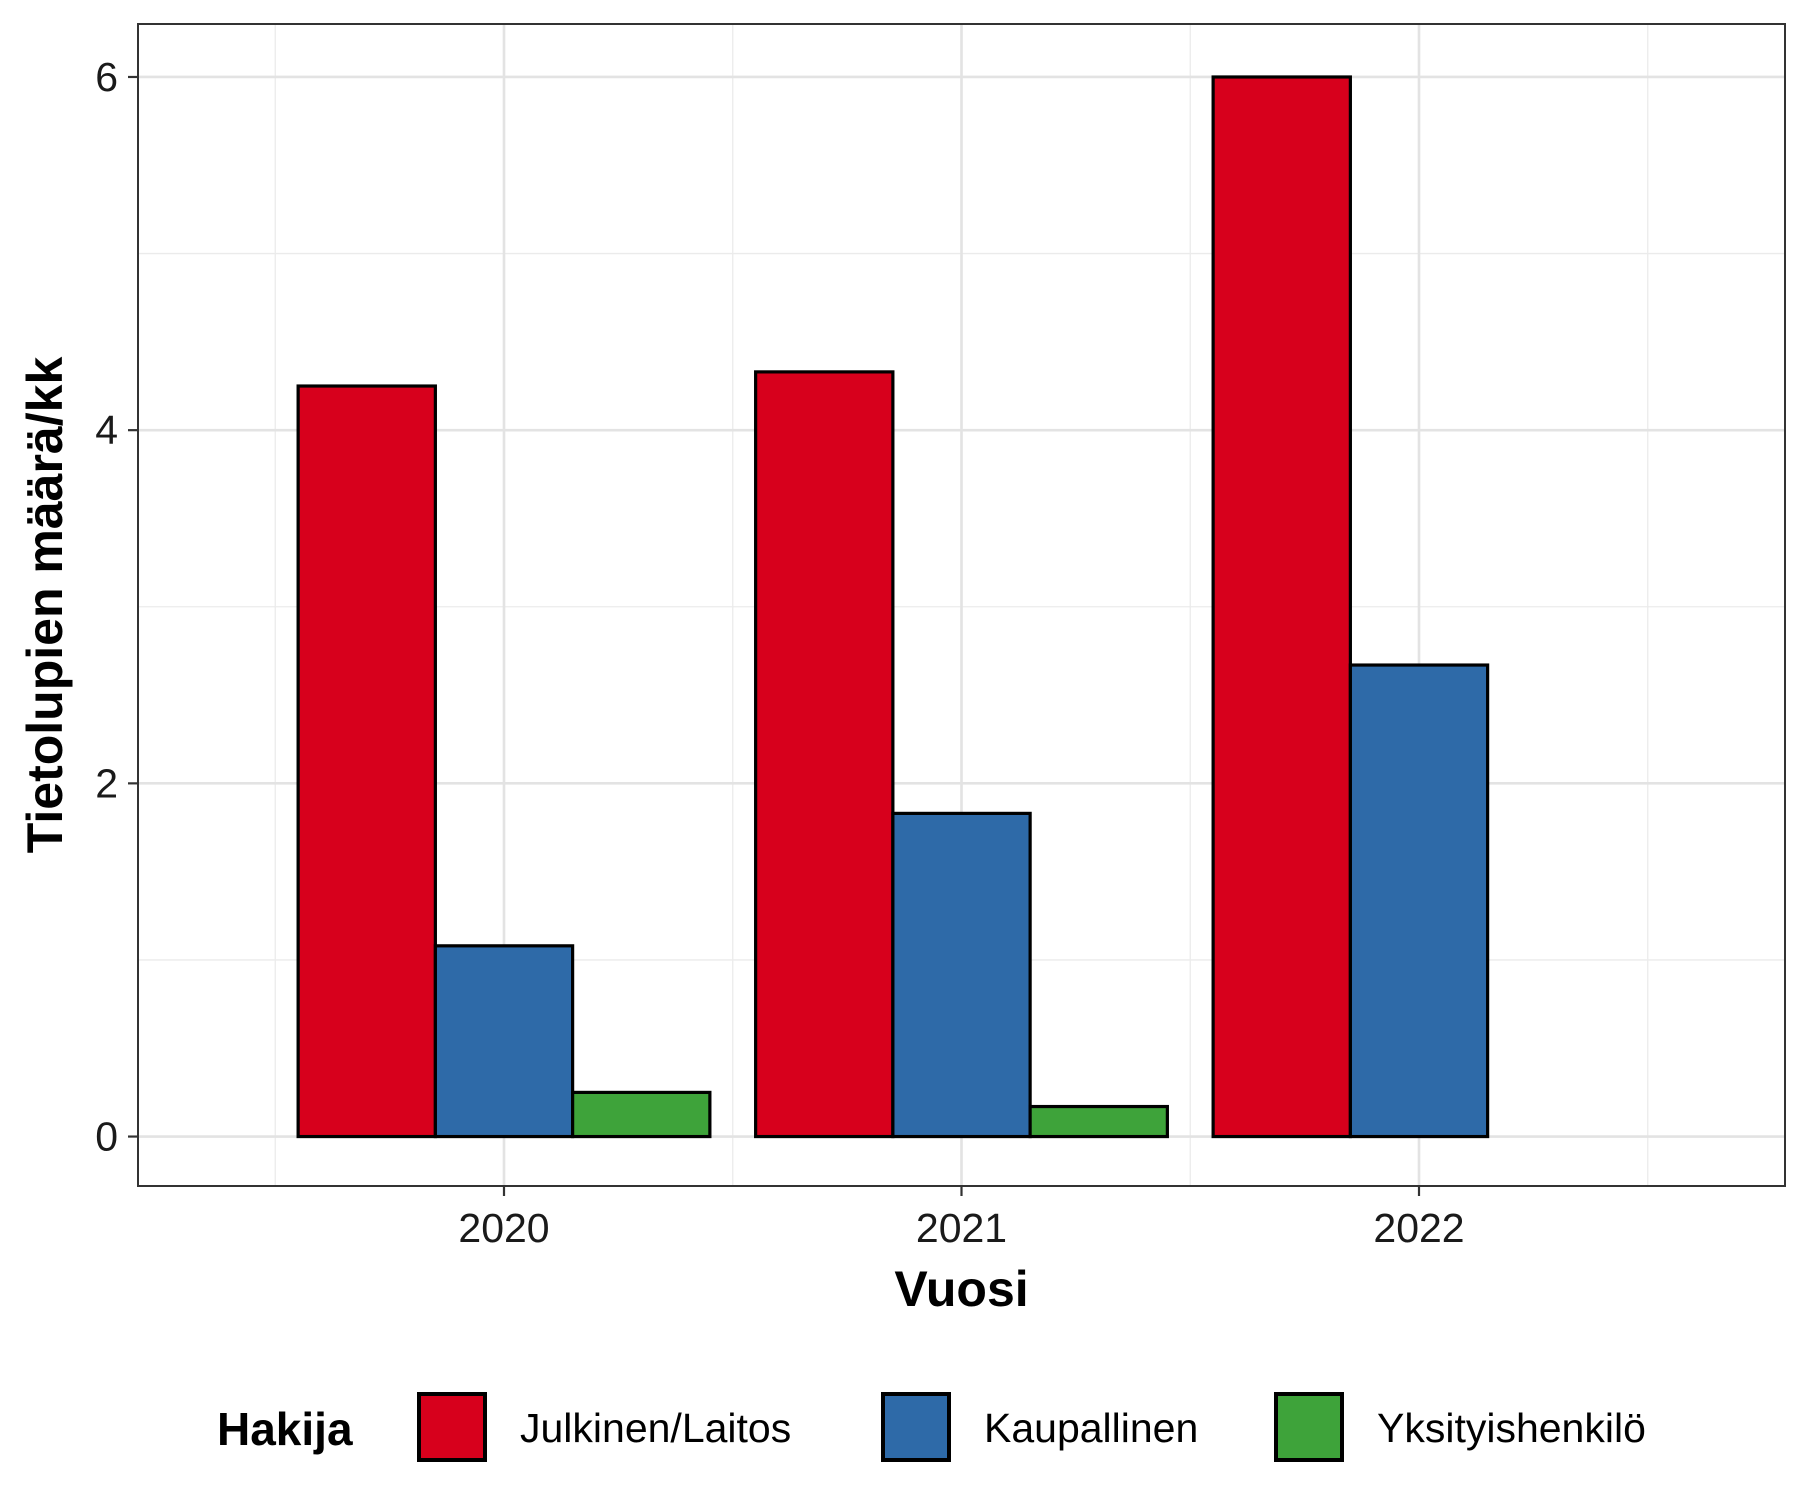 The image size is (1800, 1500). What do you see at coordinates (1418, 1228) in the screenshot?
I see `x-tick-label: 2022` at bounding box center [1418, 1228].